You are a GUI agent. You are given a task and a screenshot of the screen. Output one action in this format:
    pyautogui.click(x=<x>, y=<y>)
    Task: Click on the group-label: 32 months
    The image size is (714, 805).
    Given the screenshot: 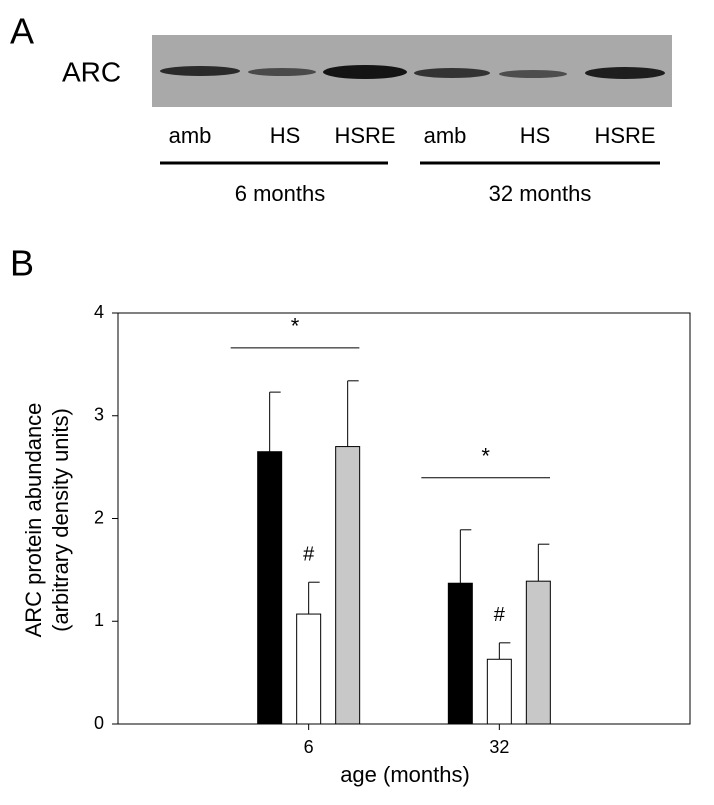 What is the action you would take?
    pyautogui.click(x=540, y=193)
    